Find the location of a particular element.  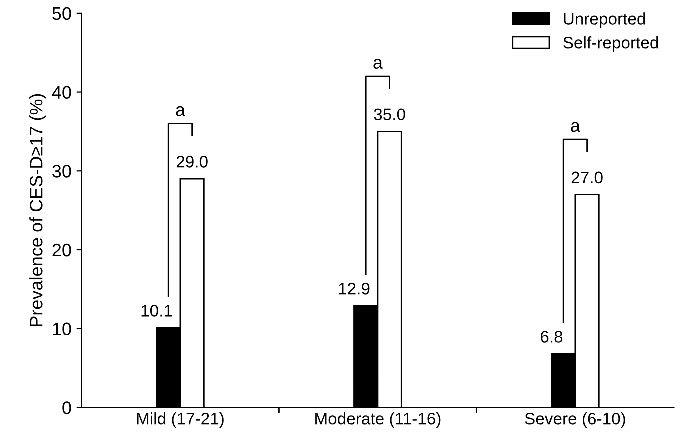

legend-label: Self-reported is located at coordinates (611, 44).